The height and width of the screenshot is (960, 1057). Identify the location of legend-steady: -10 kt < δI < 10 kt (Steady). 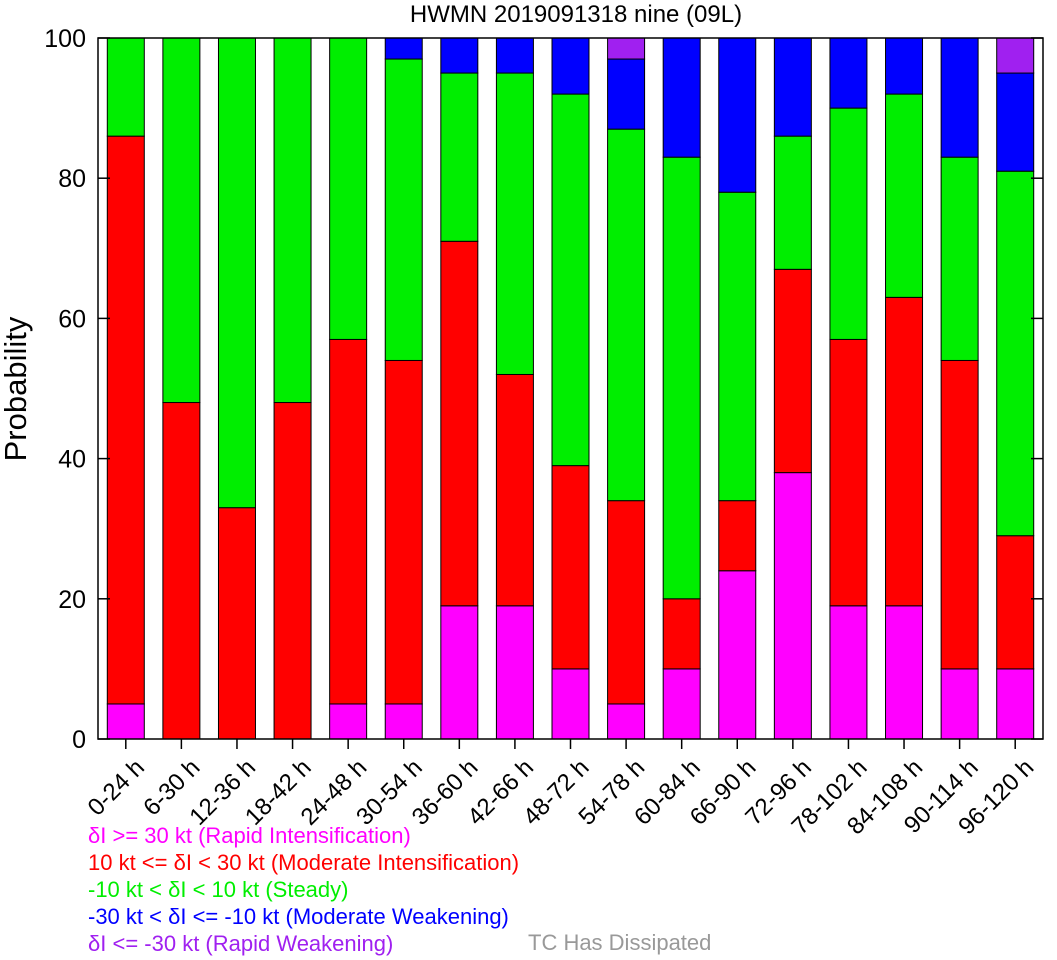
(218, 889).